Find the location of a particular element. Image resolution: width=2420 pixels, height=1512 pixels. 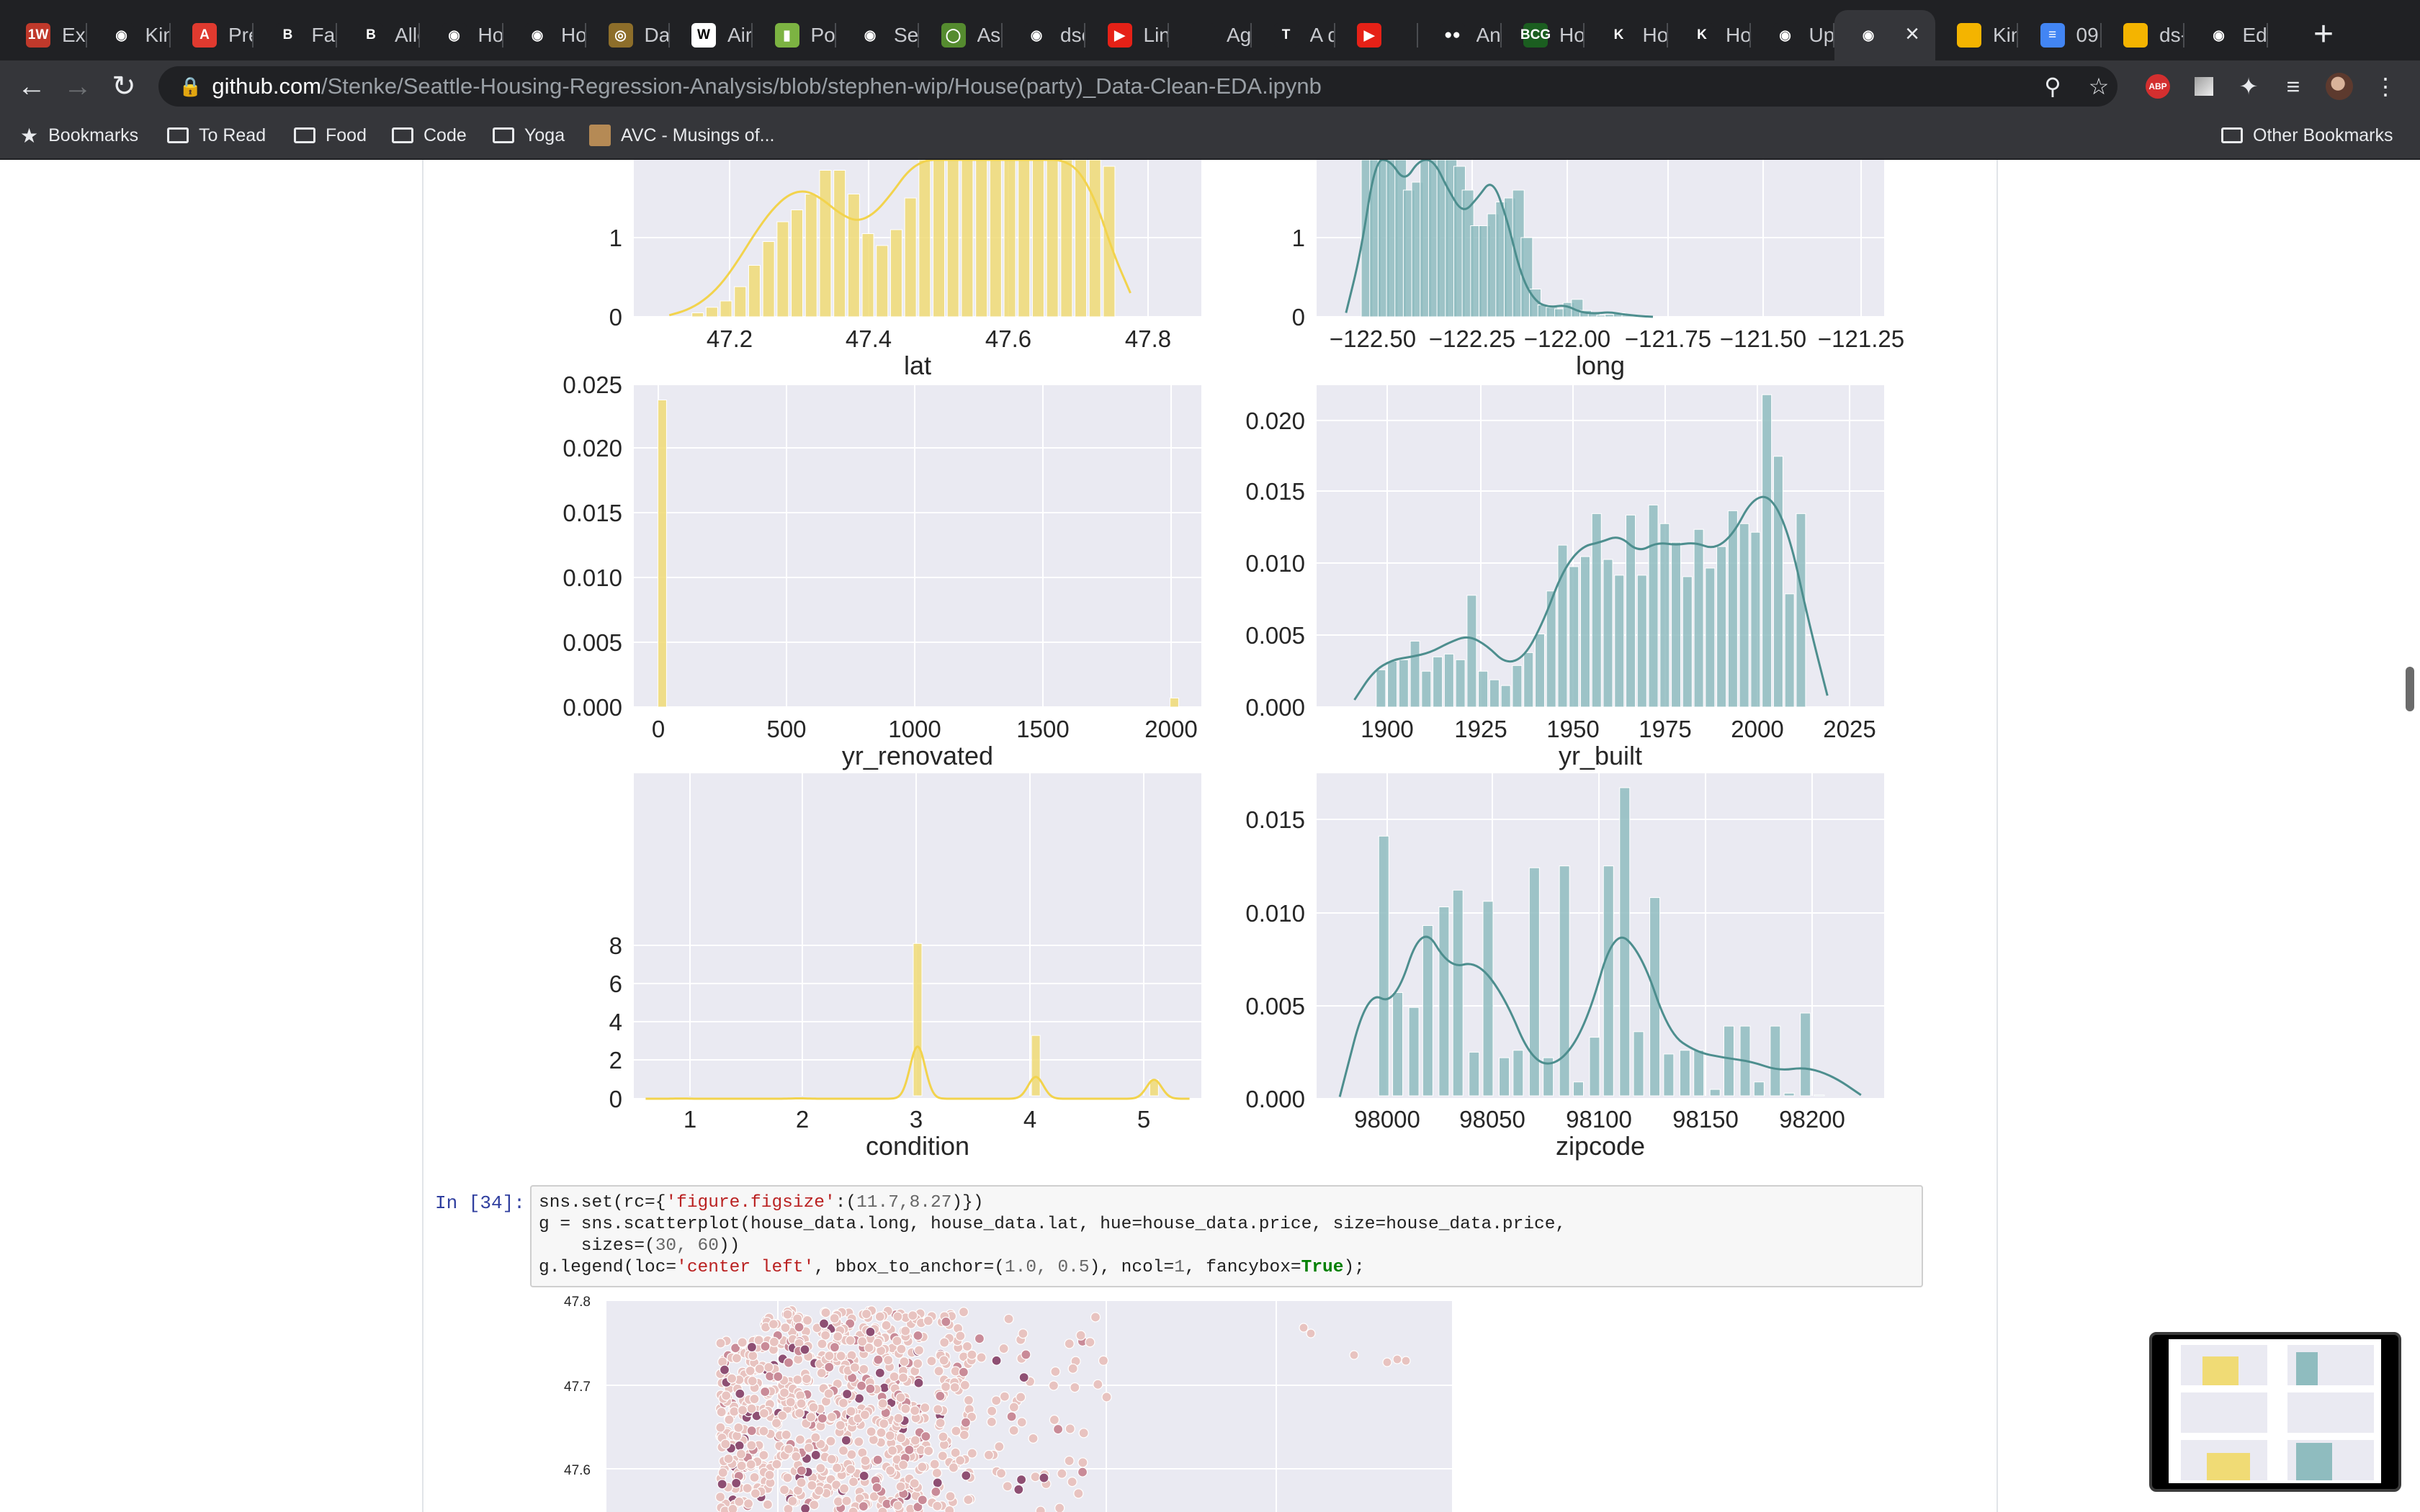

x-tick-label: 1950 is located at coordinates (1572, 729).